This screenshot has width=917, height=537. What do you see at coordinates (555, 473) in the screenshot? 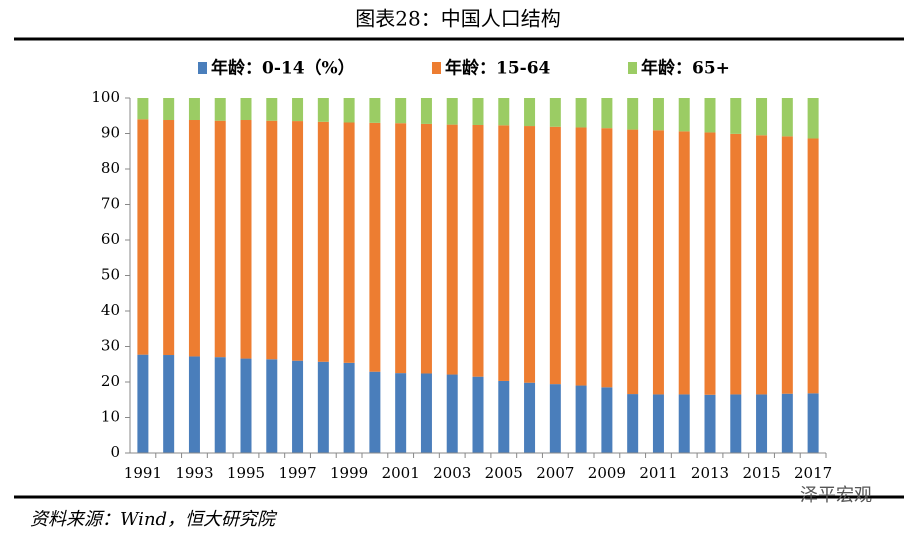
I see `x-tick-label: 2007` at bounding box center [555, 473].